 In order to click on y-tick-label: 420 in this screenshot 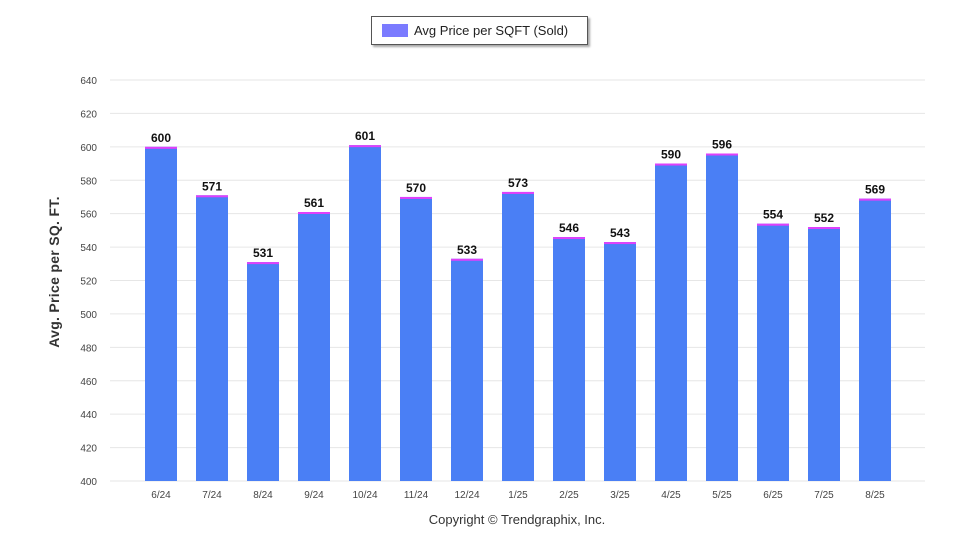, I will do `click(88, 449)`.